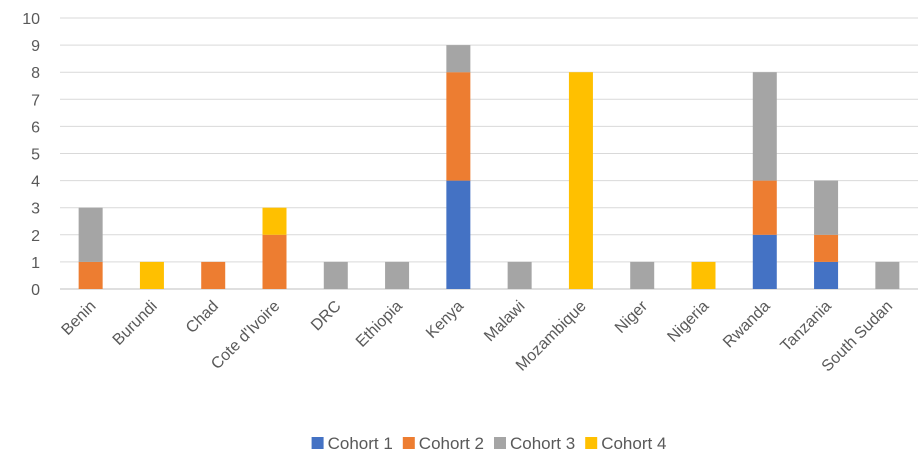  Describe the element at coordinates (458, 126) in the screenshot. I see `bar-cohort-2-kenya` at that location.